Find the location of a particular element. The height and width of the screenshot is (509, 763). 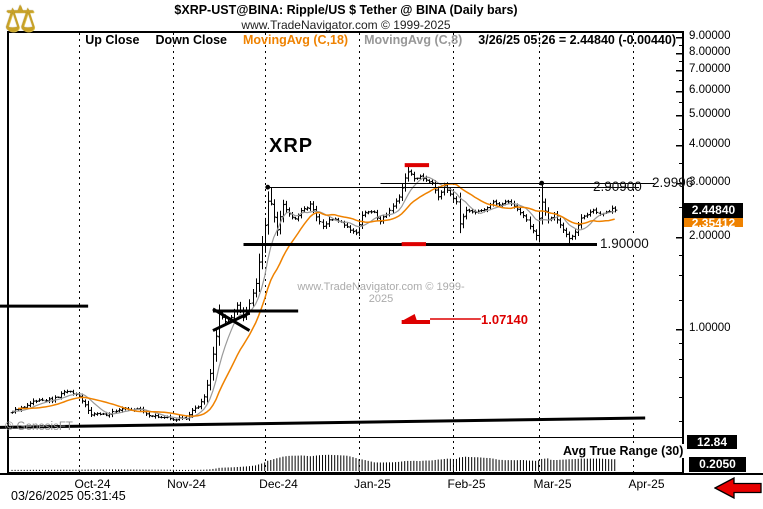

y-axis-price-label: 4.00000 is located at coordinates (710, 143).